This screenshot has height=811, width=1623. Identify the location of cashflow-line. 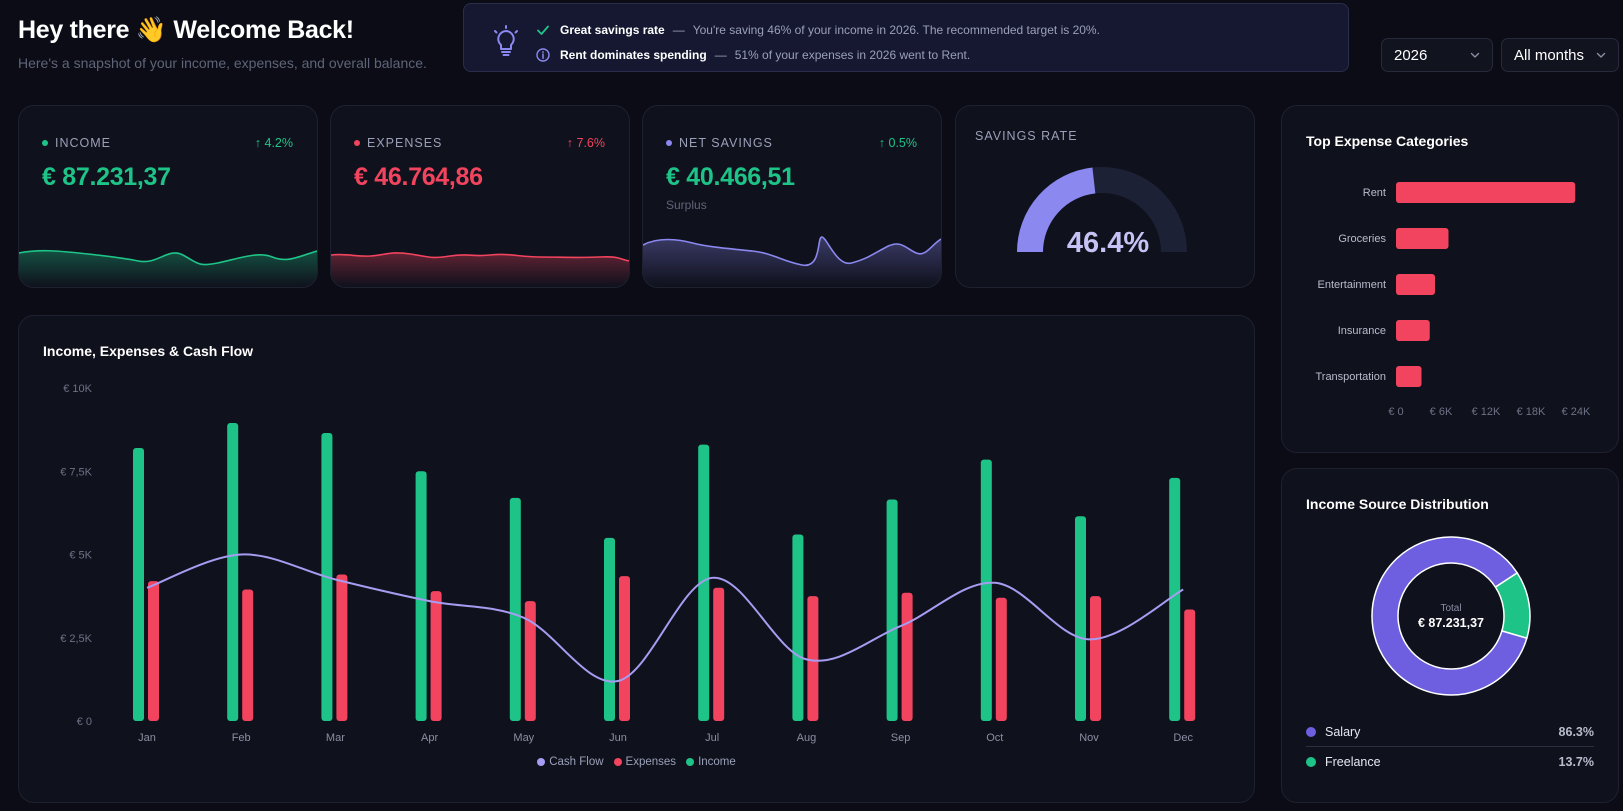
(665, 618).